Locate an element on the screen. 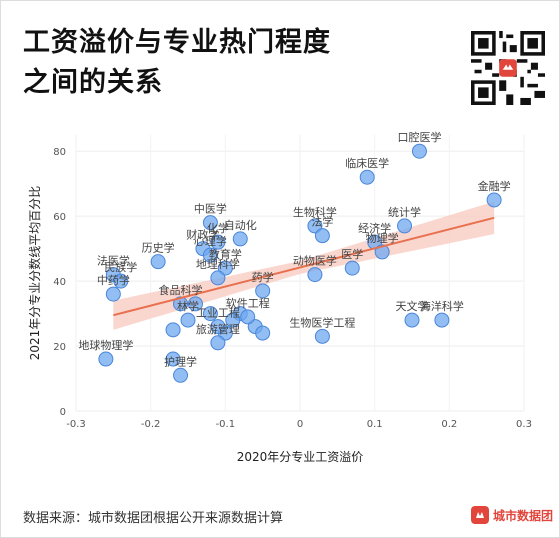 The width and height of the screenshot is (560, 538). point-label: 中医学 is located at coordinates (210, 209).